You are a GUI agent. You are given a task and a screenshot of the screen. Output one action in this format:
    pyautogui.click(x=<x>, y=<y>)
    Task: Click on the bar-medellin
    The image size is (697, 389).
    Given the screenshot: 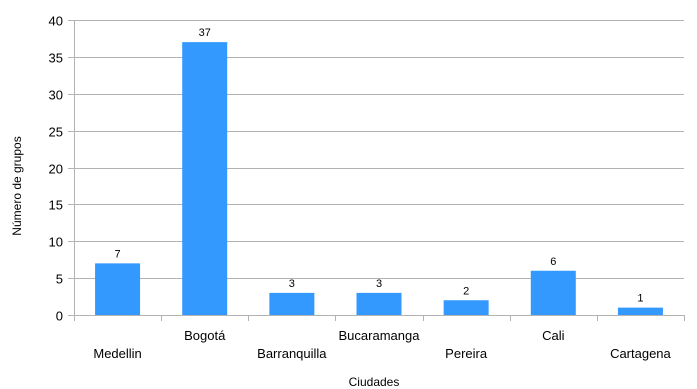 What is the action you would take?
    pyautogui.click(x=118, y=289)
    